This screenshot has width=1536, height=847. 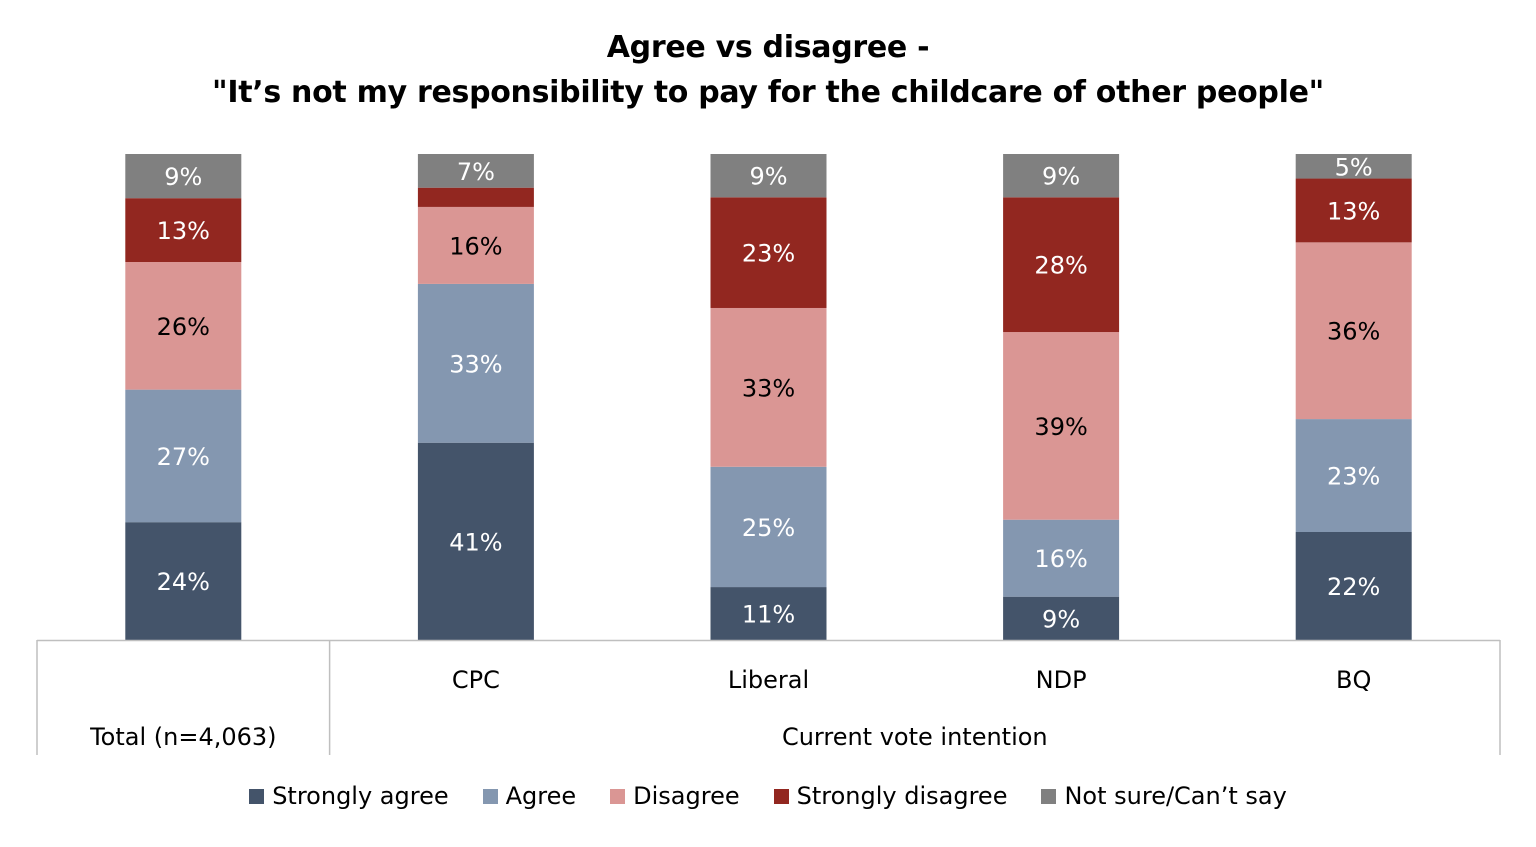 I want to click on x-tick-label: CPC, so click(x=476, y=680).